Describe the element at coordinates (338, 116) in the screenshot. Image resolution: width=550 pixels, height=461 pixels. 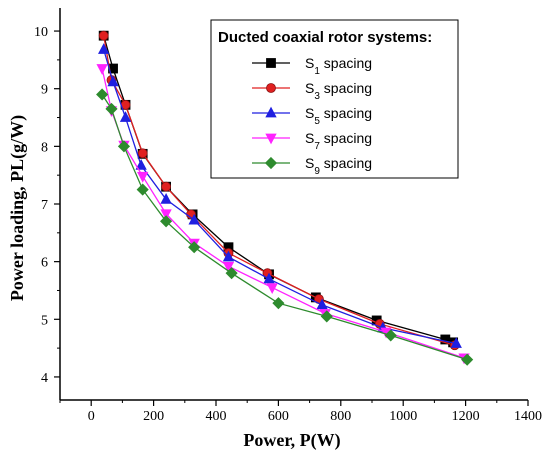
I see `legend-label: S5 spacing` at that location.